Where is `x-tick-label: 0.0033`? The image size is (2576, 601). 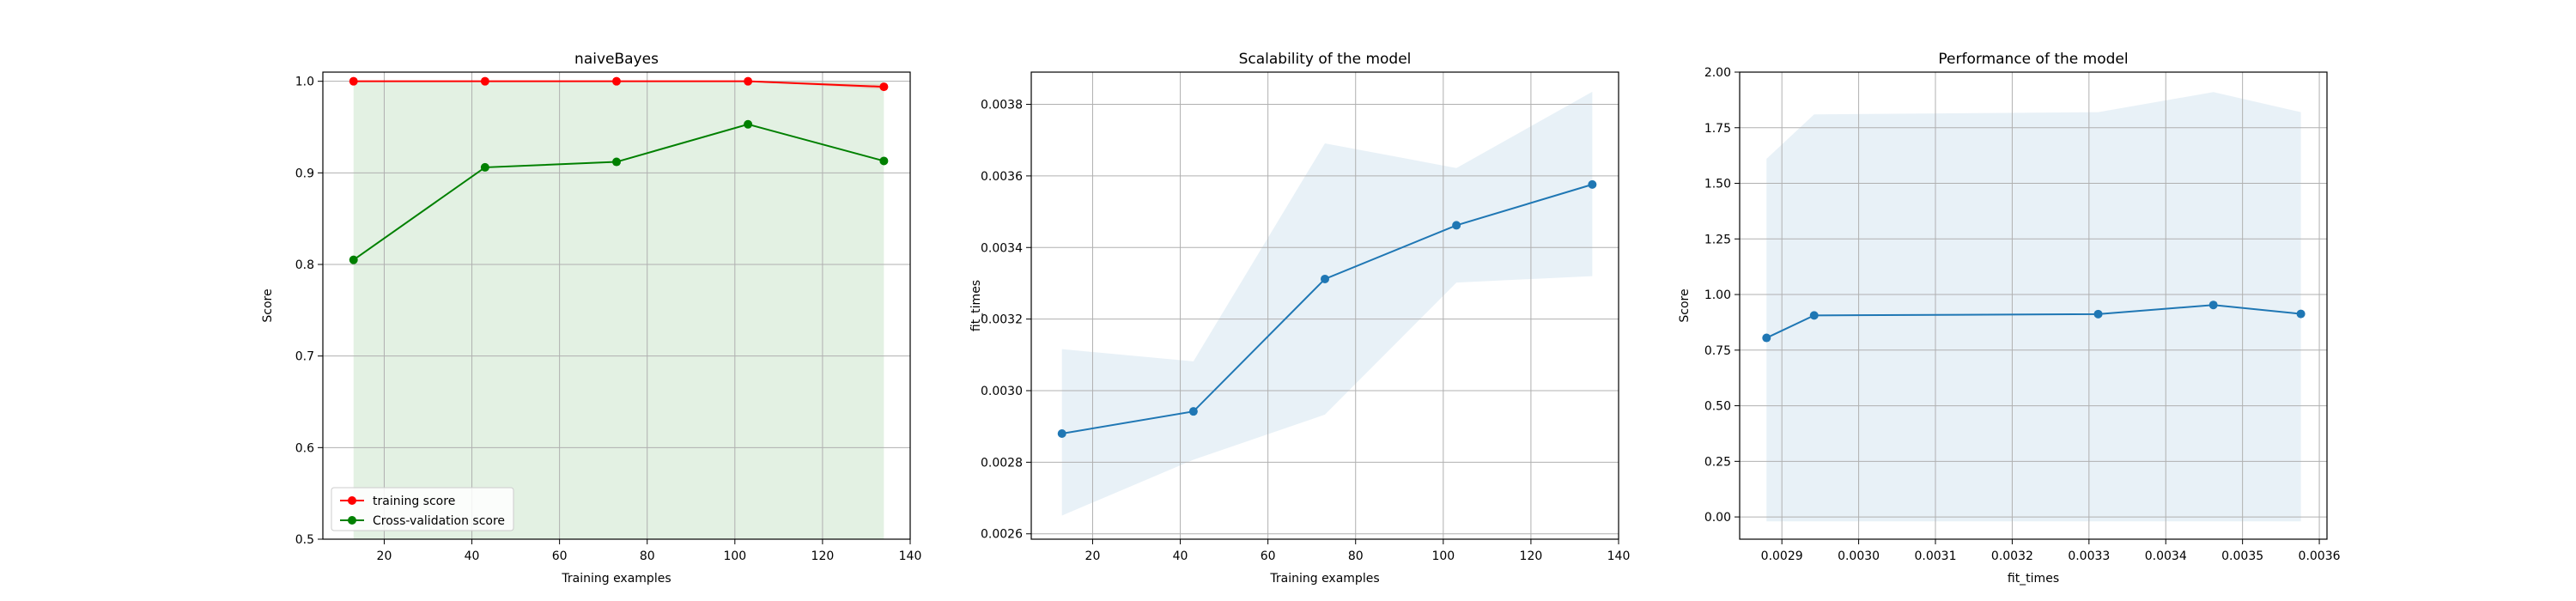 x-tick-label: 0.0033 is located at coordinates (2089, 556).